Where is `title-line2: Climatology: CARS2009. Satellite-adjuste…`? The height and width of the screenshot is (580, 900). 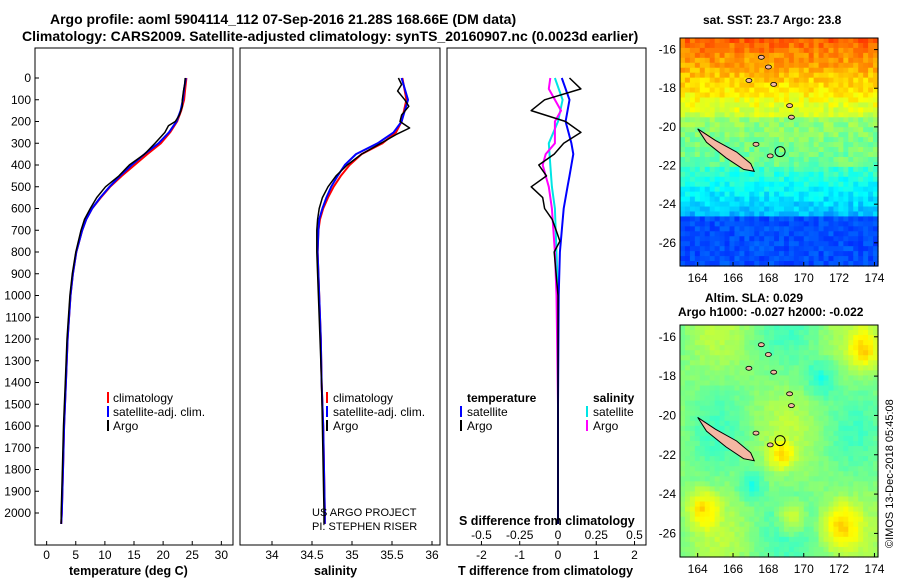
title-line2: Climatology: CARS2009. Satellite-adjuste… is located at coordinates (330, 36).